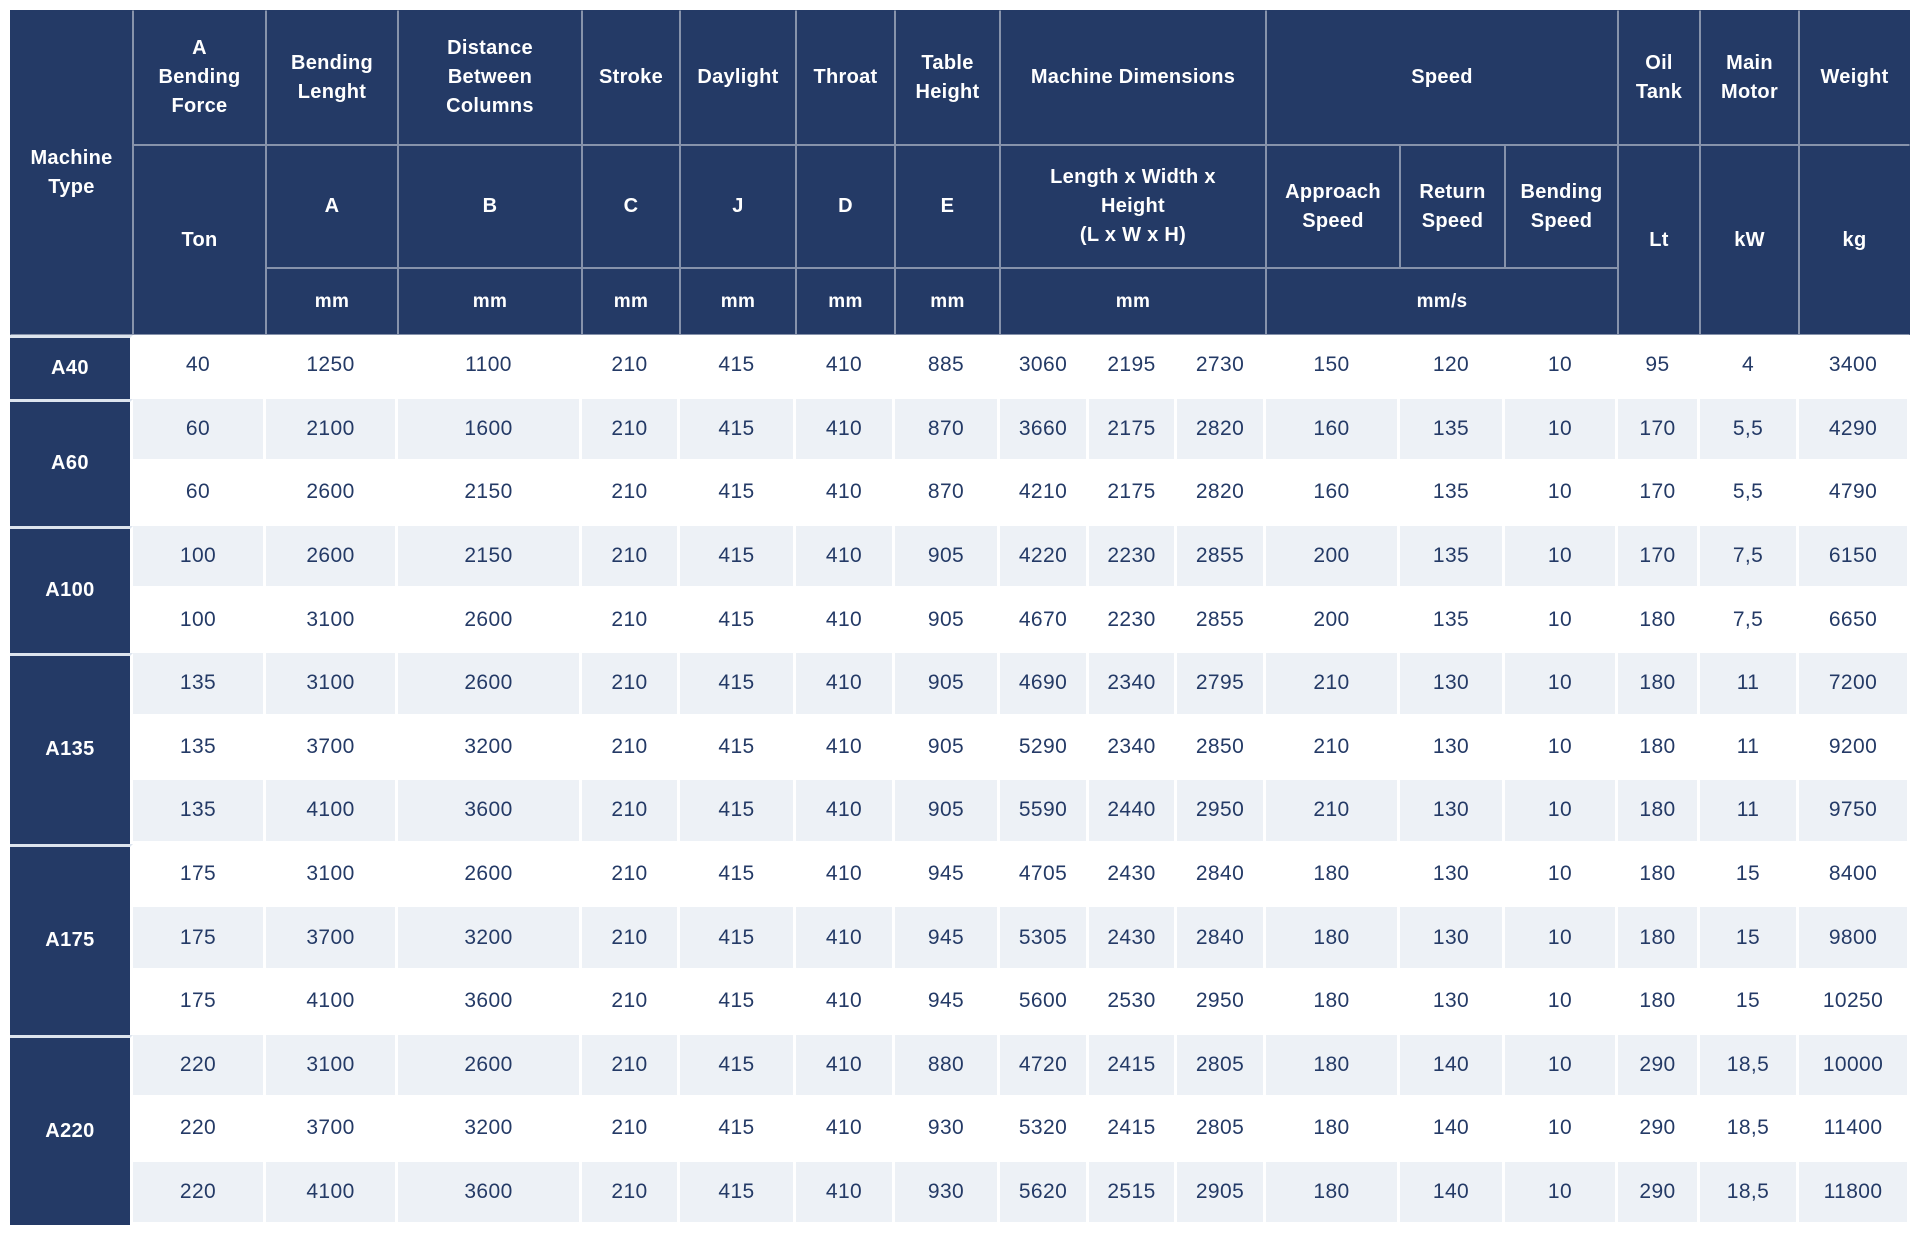 The width and height of the screenshot is (1920, 1236). I want to click on unit-daylight: mm, so click(738, 301).